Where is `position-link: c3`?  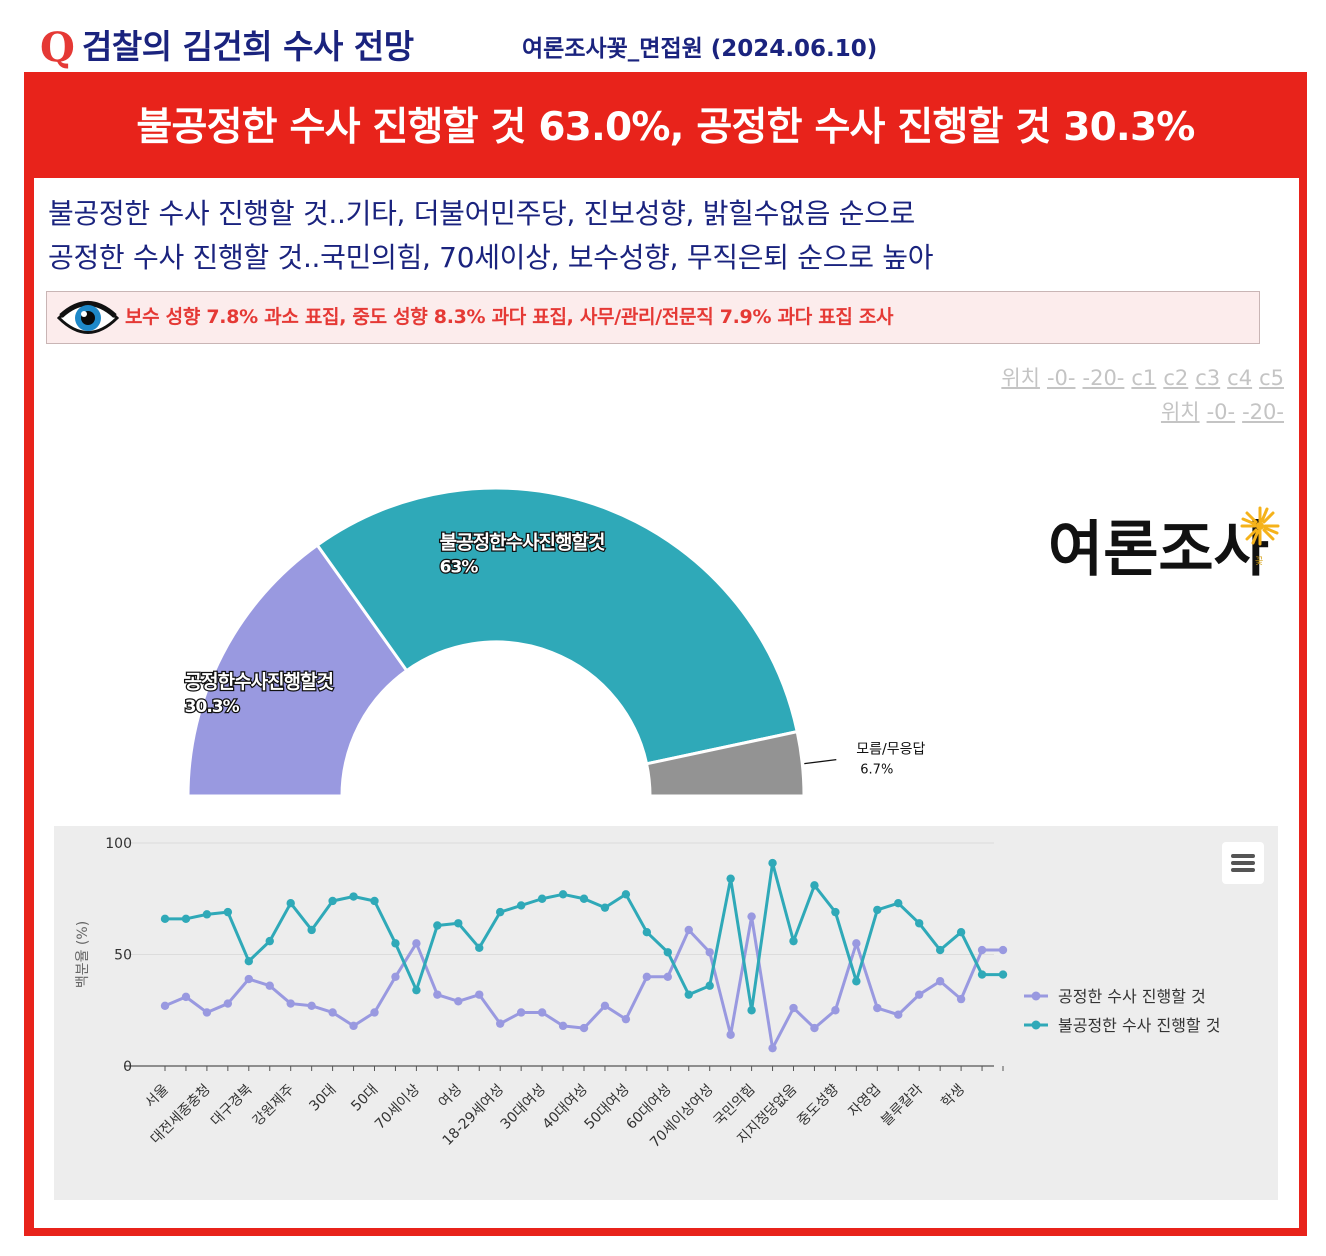 position-link: c3 is located at coordinates (1208, 378).